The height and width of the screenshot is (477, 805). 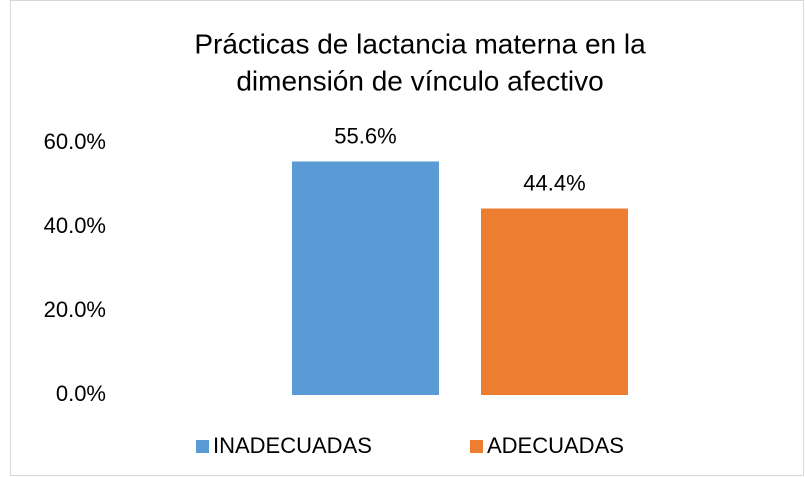 What do you see at coordinates (81, 393) in the screenshot?
I see `y-tick-label: 0.0%` at bounding box center [81, 393].